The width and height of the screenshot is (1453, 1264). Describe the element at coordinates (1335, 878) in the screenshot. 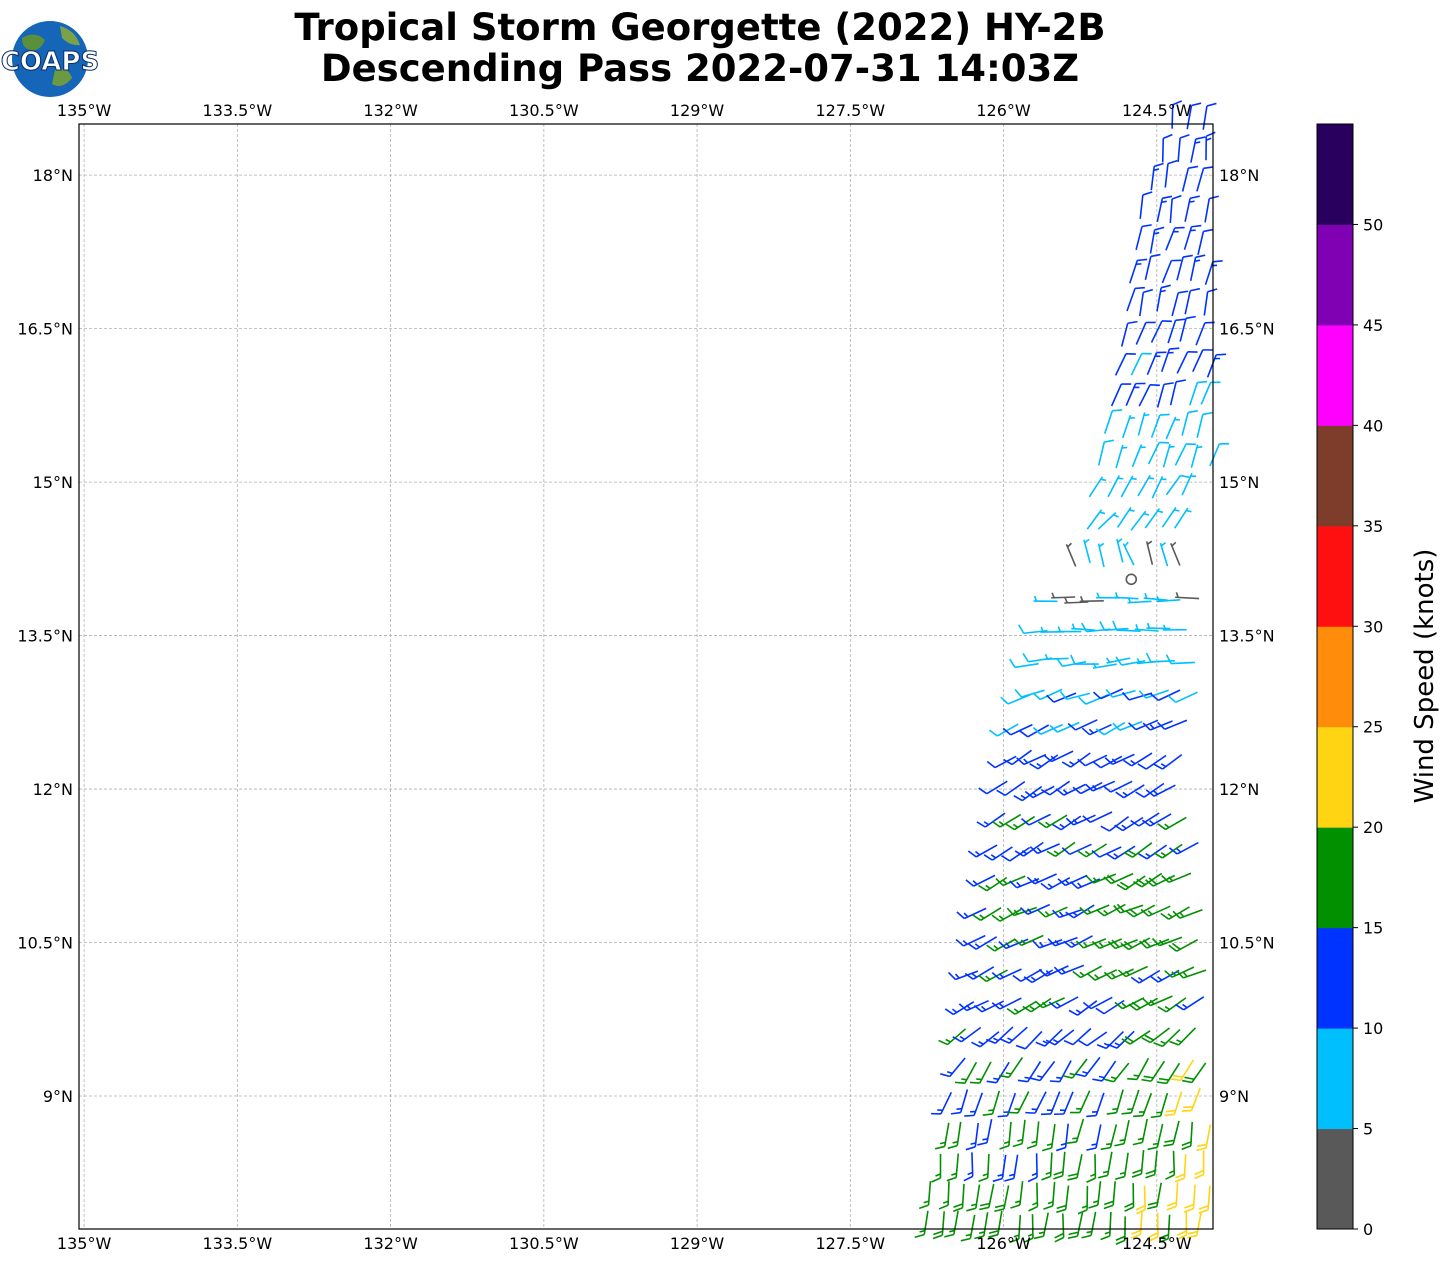

I see `colorbar-bin` at that location.